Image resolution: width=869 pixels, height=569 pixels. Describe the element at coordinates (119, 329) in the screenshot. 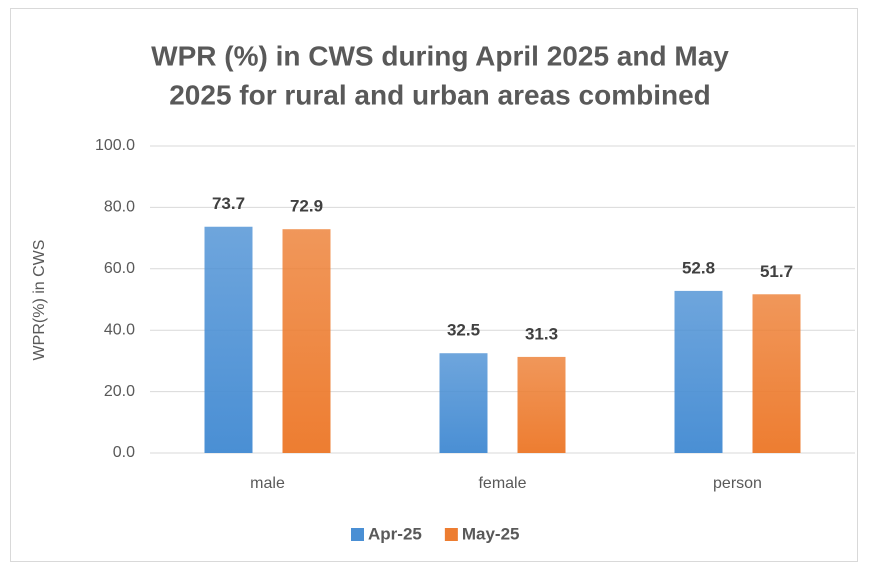

I see `y-tick-label: 40.0` at that location.